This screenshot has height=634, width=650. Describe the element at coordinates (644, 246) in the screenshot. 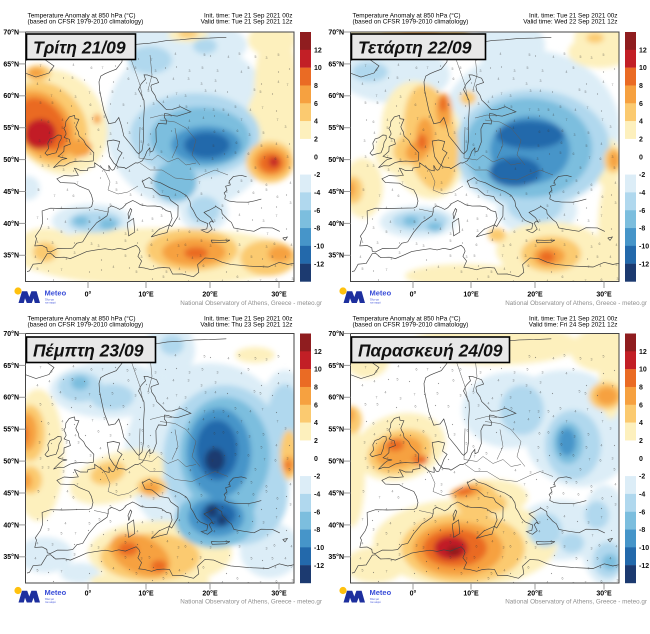

I see `svg-text: -10` at that location.